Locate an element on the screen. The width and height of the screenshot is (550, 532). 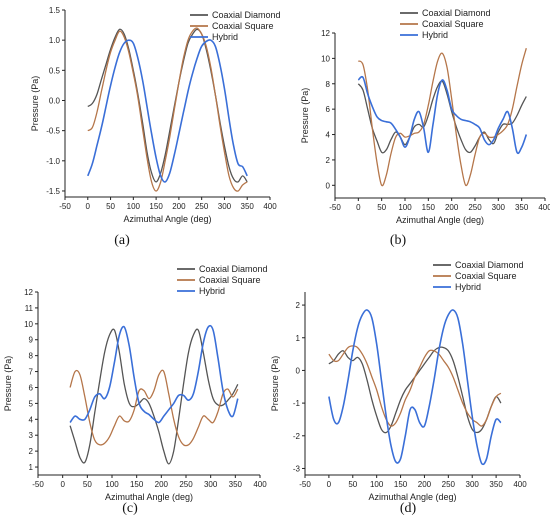
panel-caption: (a) is located at coordinates (122, 240).